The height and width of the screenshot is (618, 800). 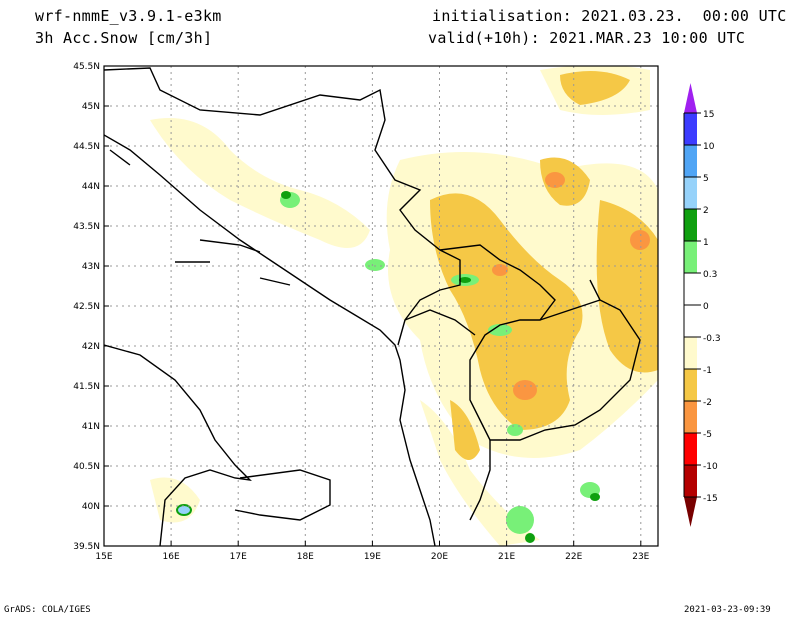 I want to click on colorbar-label: 0.3, so click(x=710, y=275).